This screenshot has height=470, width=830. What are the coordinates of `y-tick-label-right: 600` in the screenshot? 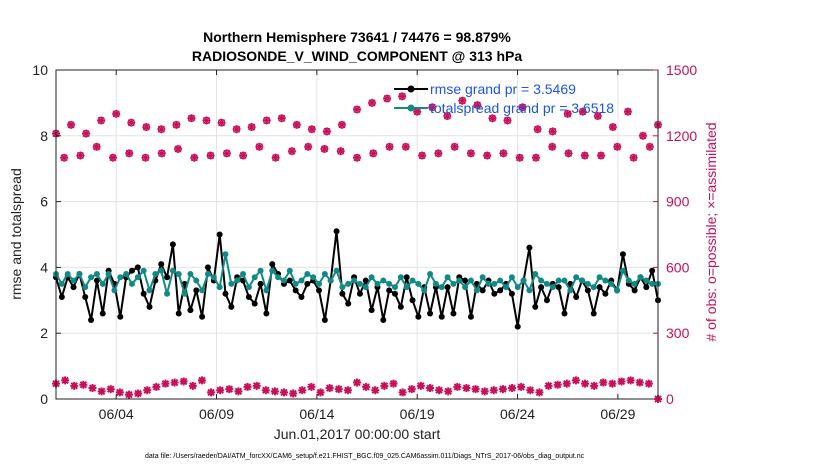 It's located at (678, 267).